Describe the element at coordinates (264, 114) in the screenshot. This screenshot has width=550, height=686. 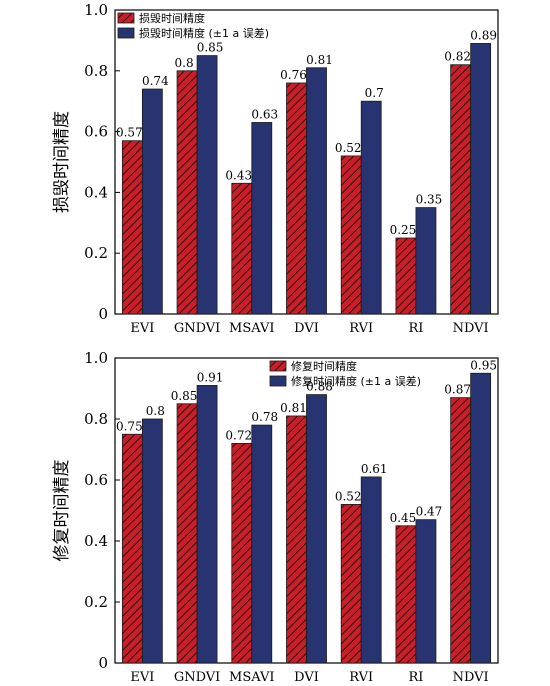
I see `data-label: 0.63` at that location.